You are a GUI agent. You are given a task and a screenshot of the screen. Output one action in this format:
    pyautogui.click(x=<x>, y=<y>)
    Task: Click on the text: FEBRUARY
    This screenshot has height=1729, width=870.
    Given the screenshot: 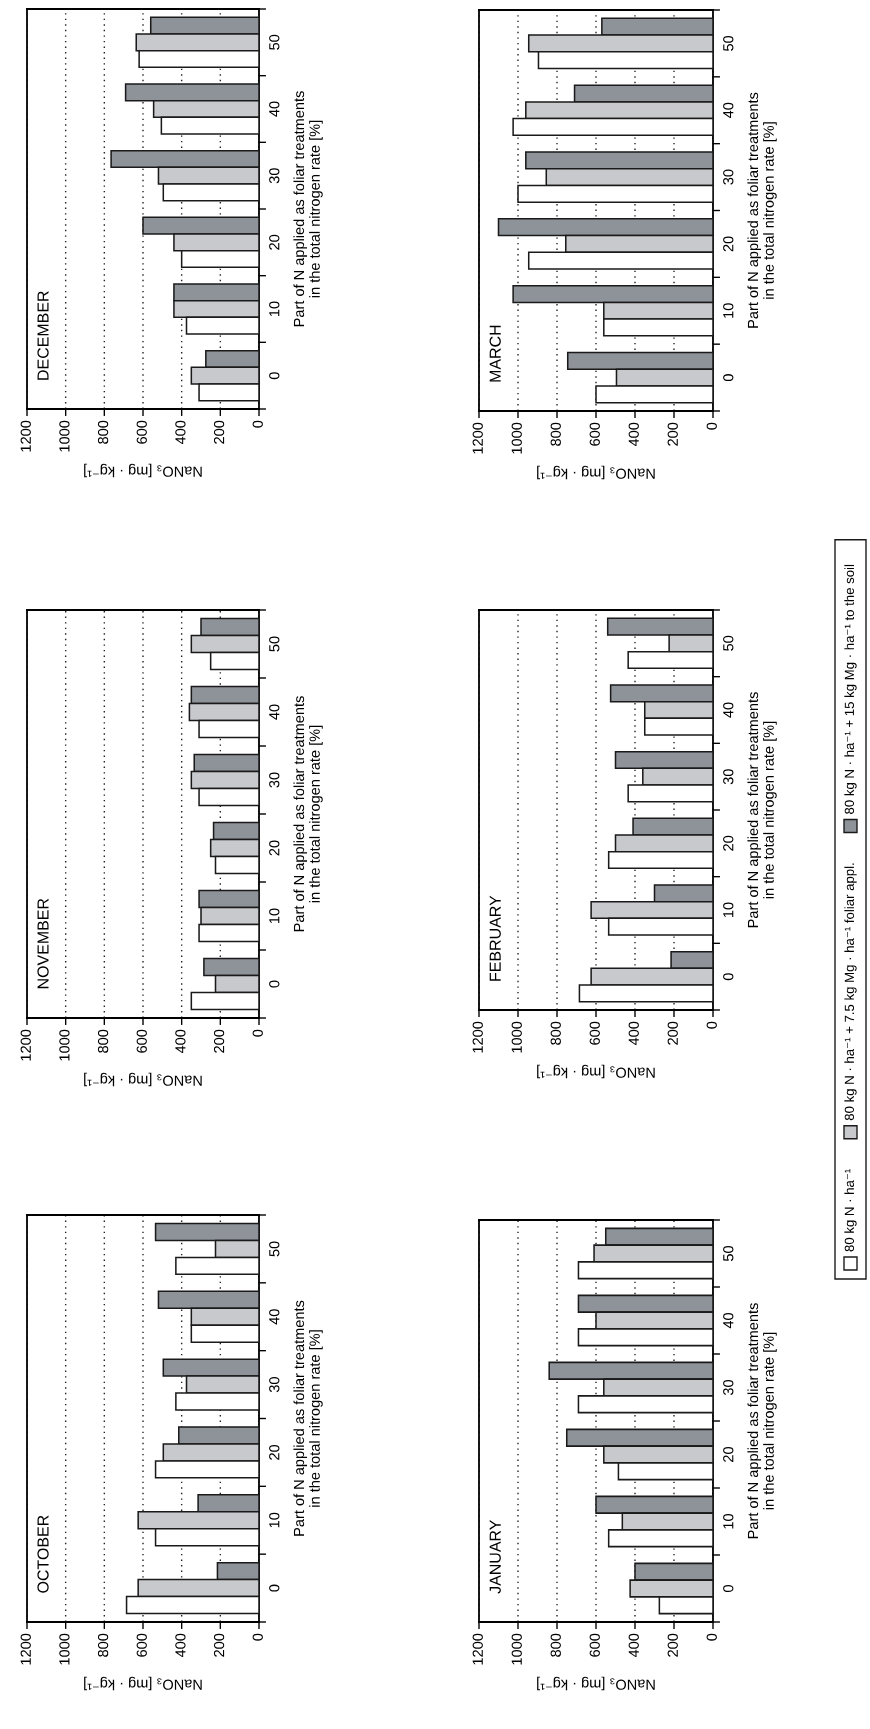 What is the action you would take?
    pyautogui.click(x=495, y=938)
    